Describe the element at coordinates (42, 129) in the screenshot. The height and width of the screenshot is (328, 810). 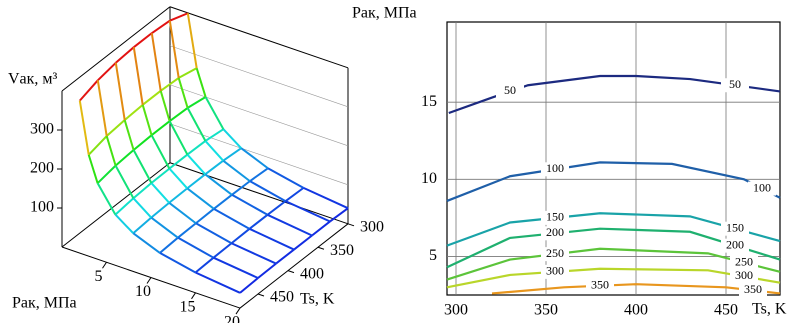
I see `z-tick-label: 300` at that location.